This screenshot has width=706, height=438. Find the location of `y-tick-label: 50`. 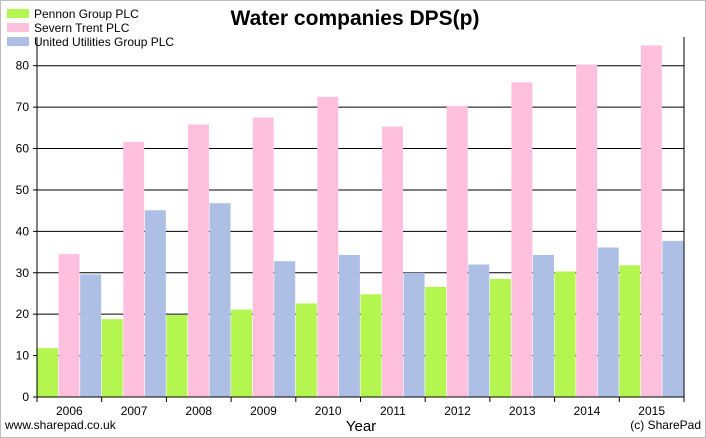

y-tick-label: 50 is located at coordinates (23, 190).